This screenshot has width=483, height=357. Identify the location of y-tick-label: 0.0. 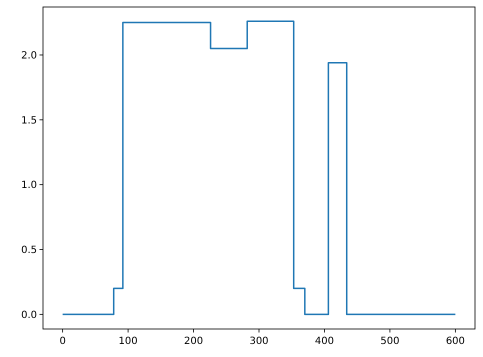
(29, 315).